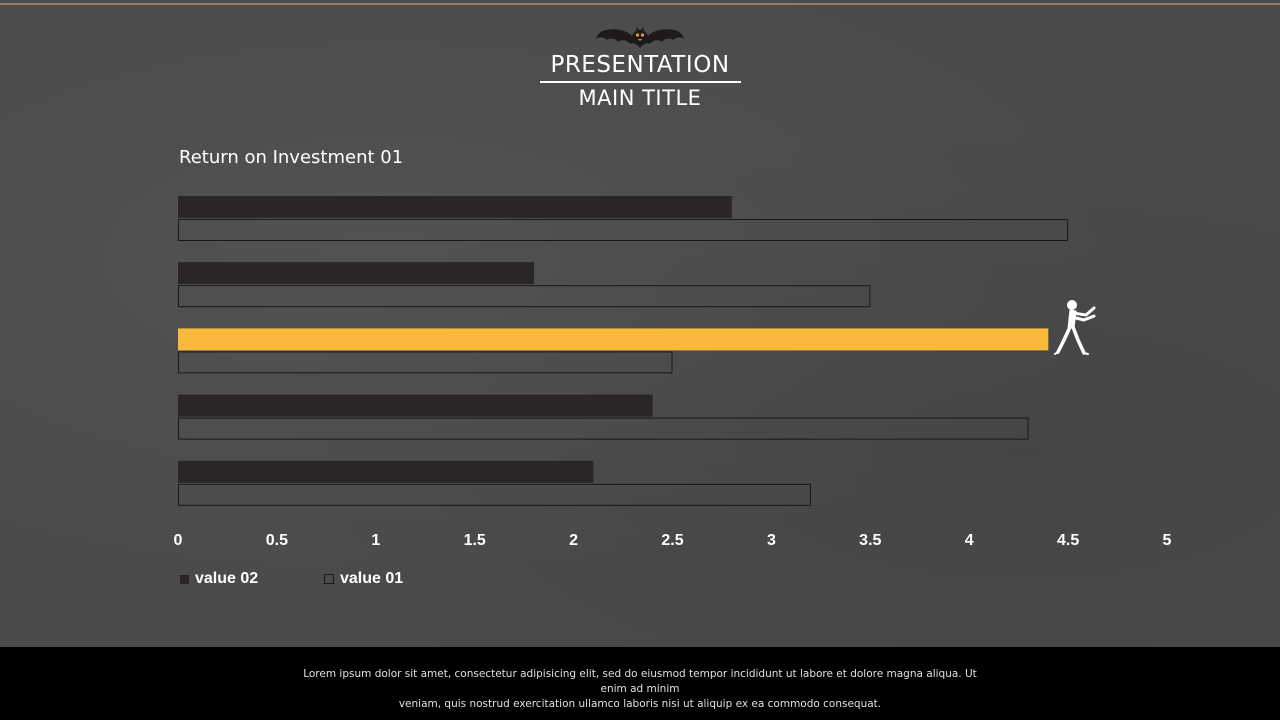 Image resolution: width=1280 pixels, height=720 pixels. Describe the element at coordinates (1068, 540) in the screenshot. I see `x-tick-label: 4.5` at that location.